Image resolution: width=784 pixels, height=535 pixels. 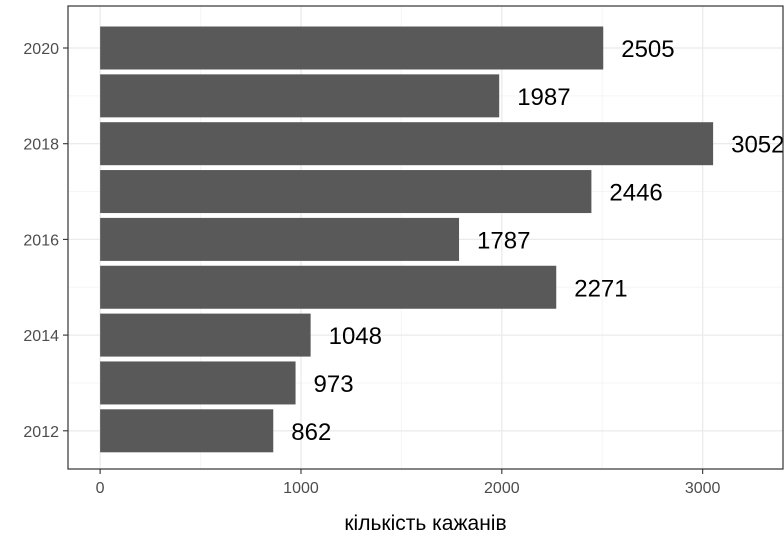 I want to click on y-tick-label: 2016, so click(x=41, y=240).